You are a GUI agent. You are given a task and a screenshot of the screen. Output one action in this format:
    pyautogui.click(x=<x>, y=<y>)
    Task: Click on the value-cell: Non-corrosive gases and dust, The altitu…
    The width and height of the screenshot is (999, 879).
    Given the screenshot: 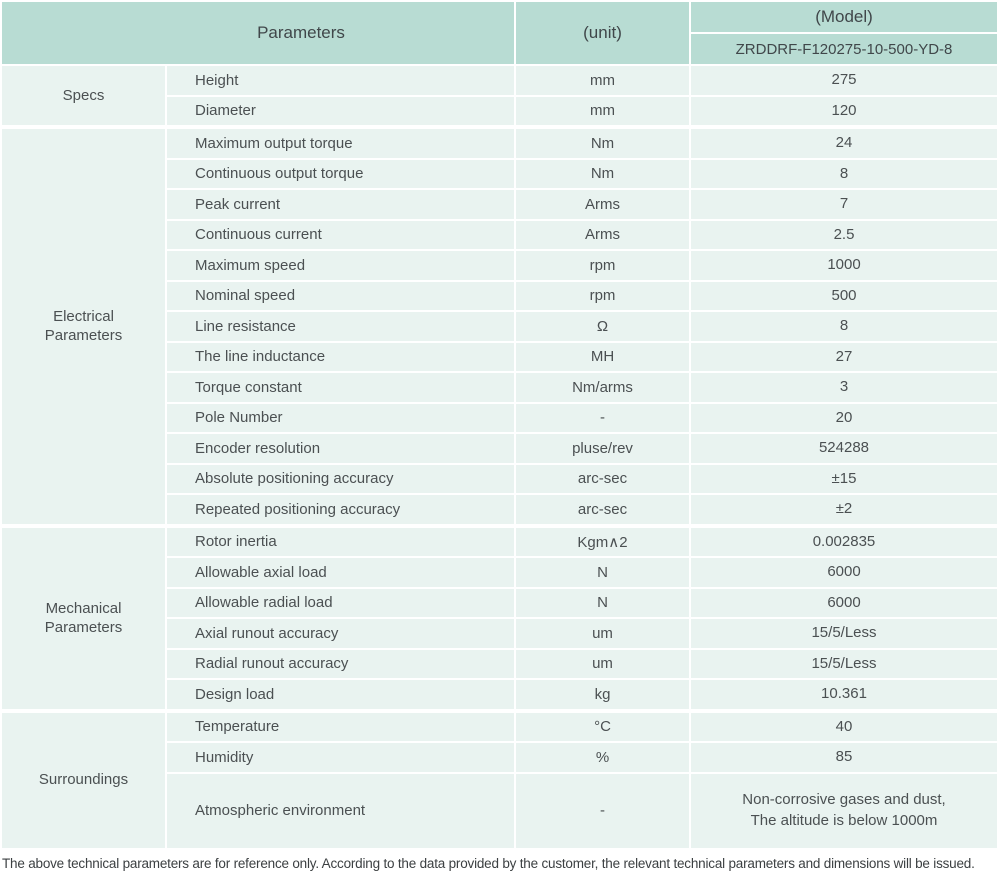 What is the action you would take?
    pyautogui.click(x=844, y=810)
    